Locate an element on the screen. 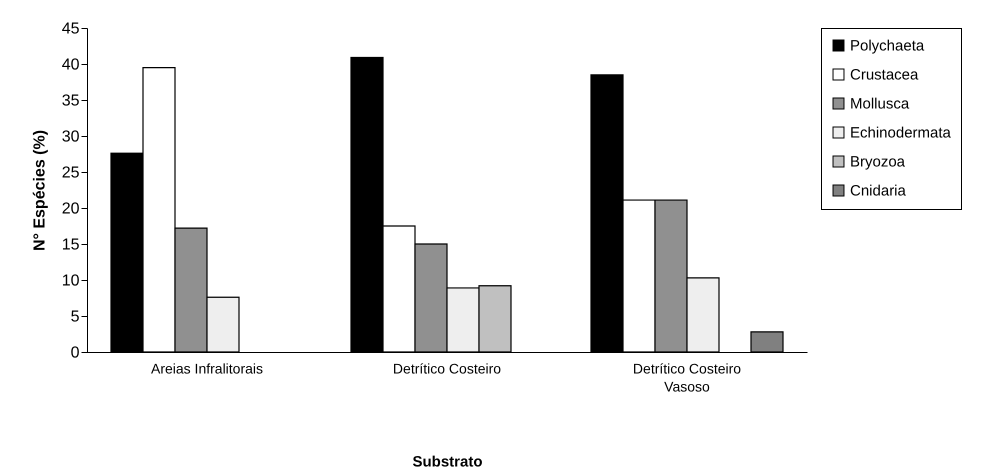 The height and width of the screenshot is (473, 993). y-tick-label: 30 is located at coordinates (71, 137).